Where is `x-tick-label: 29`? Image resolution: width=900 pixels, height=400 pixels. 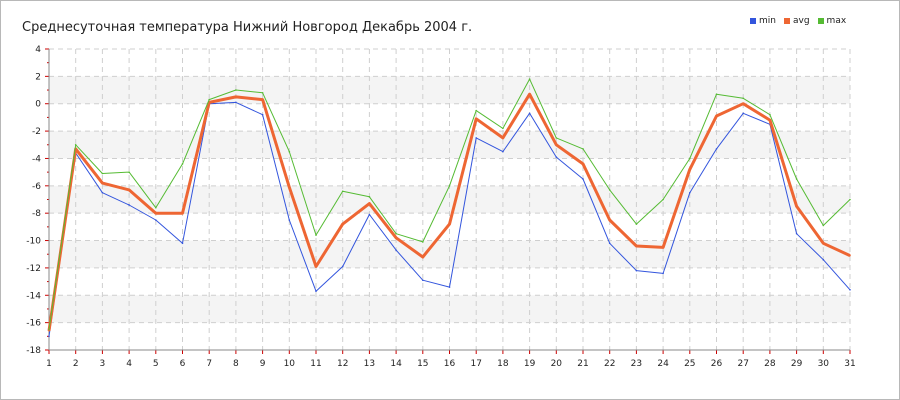
x-tick-label: 29 is located at coordinates (797, 364).